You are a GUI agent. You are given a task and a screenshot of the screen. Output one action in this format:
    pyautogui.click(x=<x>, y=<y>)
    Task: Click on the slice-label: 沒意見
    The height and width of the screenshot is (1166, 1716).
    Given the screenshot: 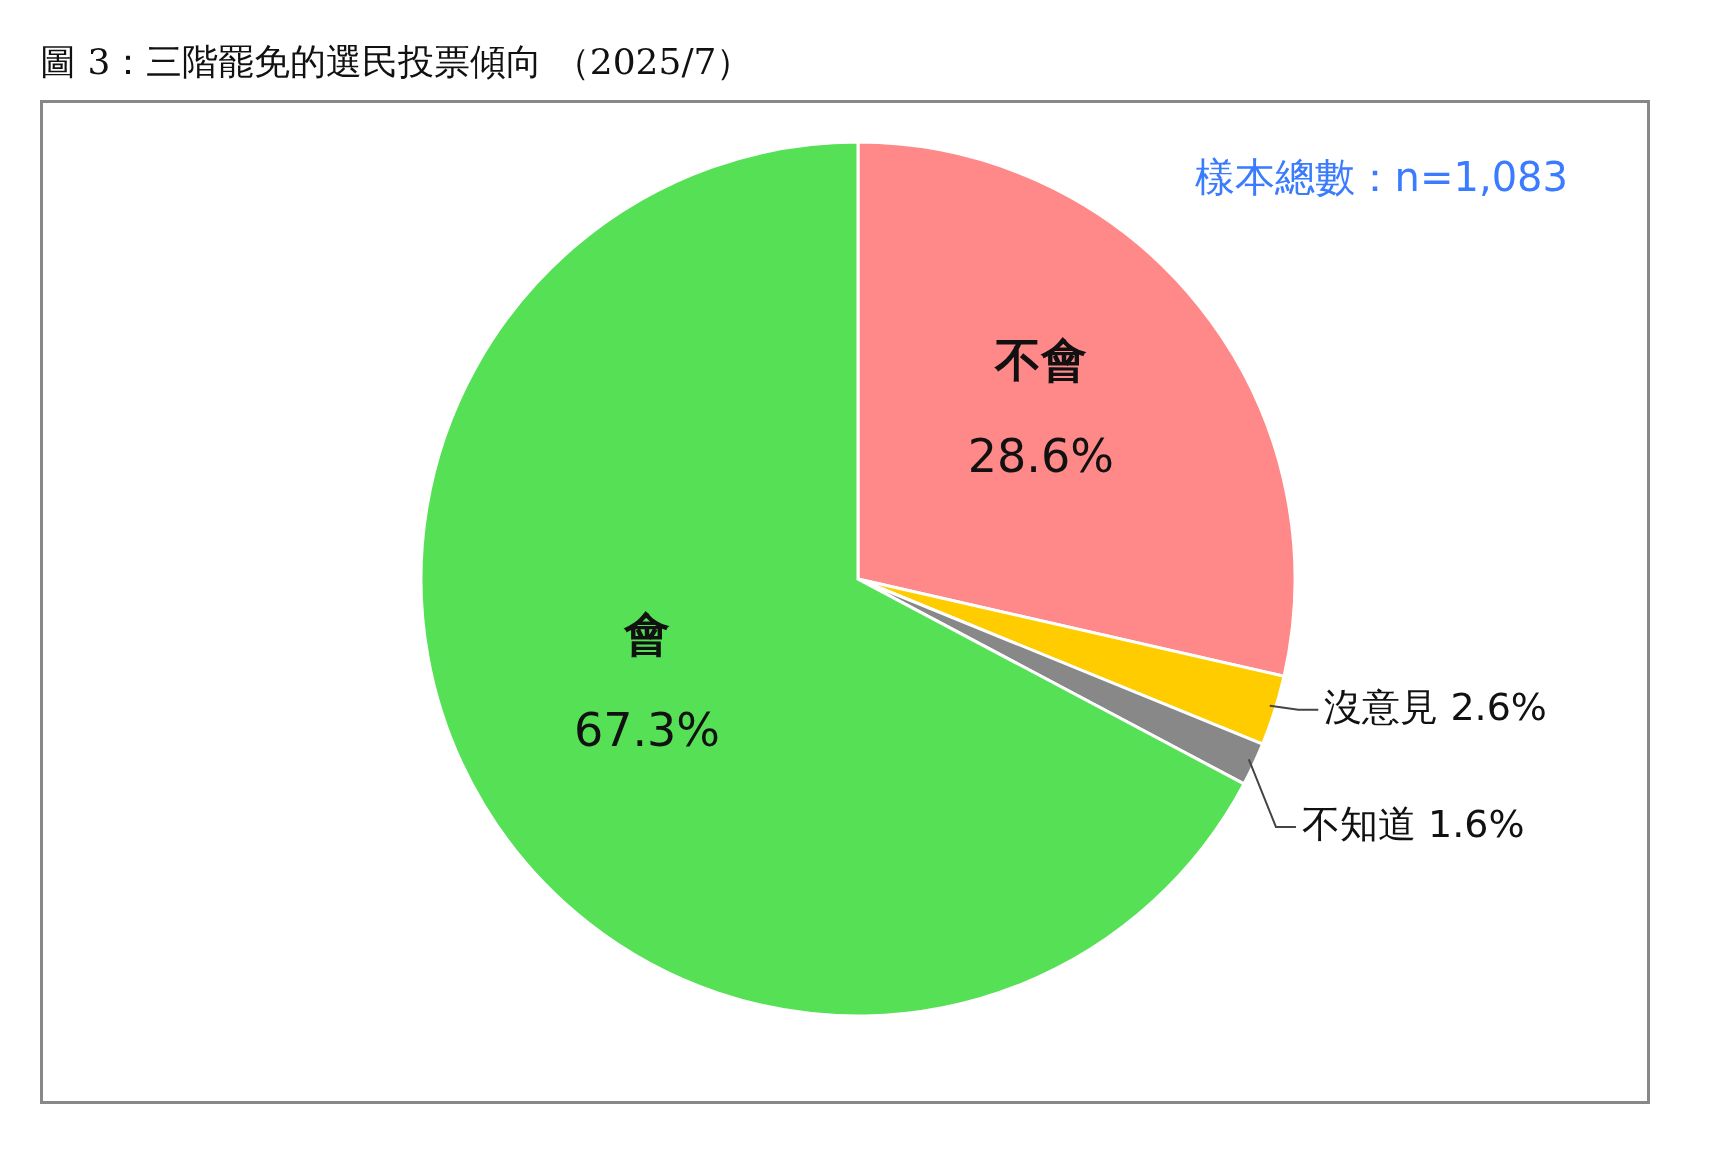 What is the action you would take?
    pyautogui.click(x=1381, y=707)
    